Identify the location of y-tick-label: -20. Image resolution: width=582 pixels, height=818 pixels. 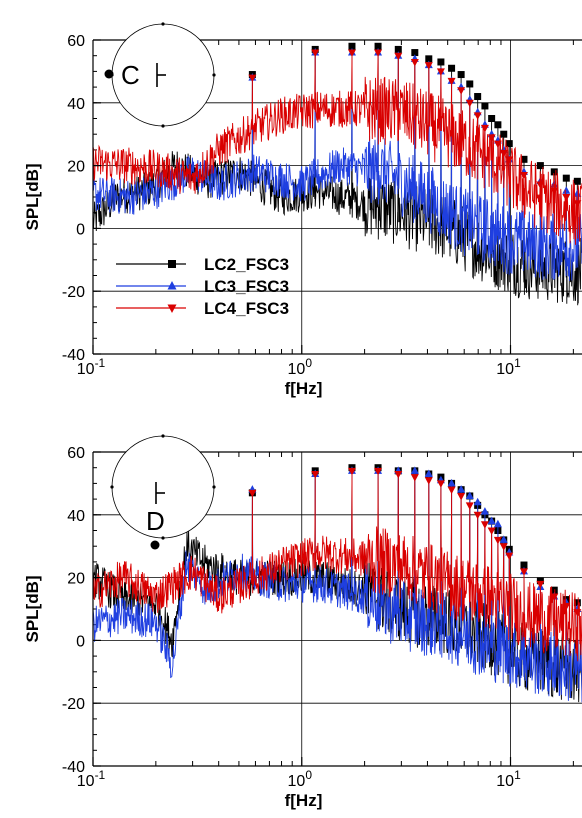
(73, 704).